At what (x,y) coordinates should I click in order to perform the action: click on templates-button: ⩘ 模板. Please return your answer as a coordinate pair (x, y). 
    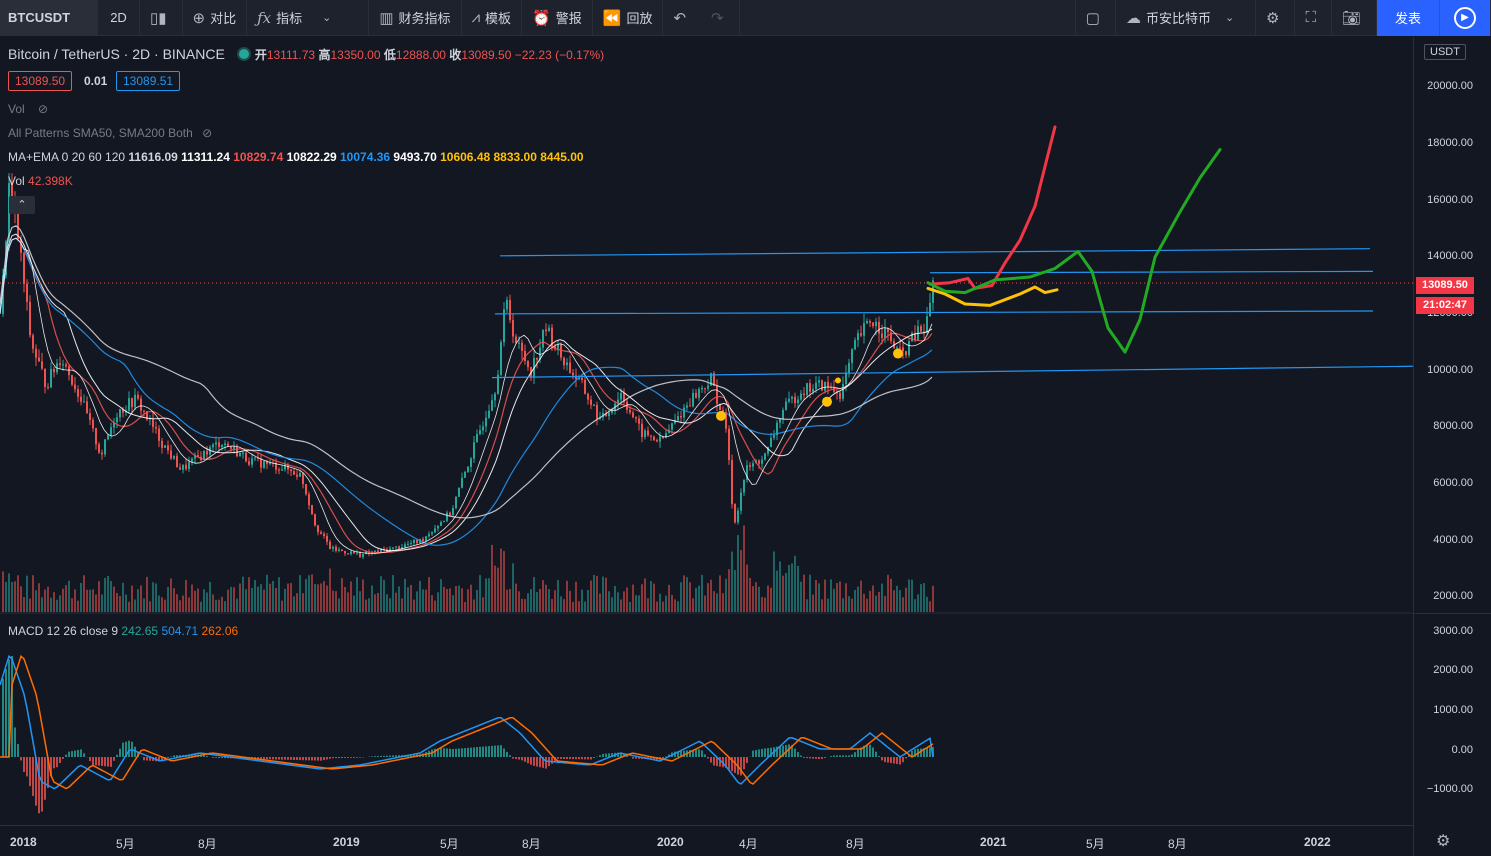
    Looking at the image, I should click on (492, 18).